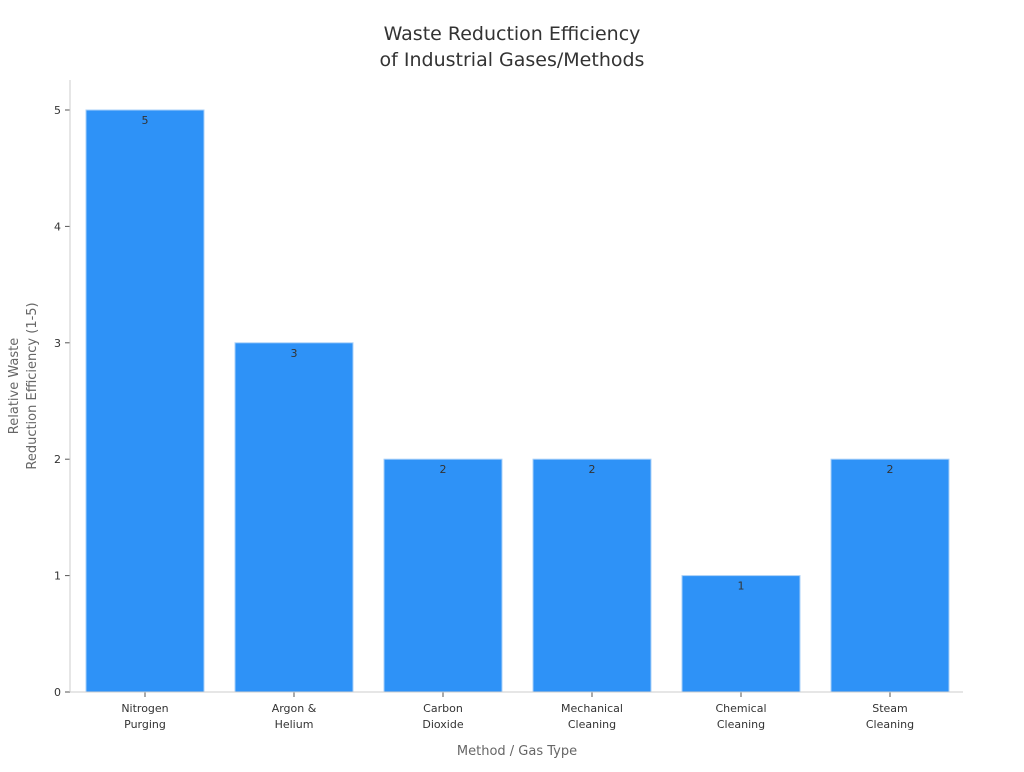 The image size is (1024, 772). What do you see at coordinates (57, 226) in the screenshot?
I see `y-tick-label: 4` at bounding box center [57, 226].